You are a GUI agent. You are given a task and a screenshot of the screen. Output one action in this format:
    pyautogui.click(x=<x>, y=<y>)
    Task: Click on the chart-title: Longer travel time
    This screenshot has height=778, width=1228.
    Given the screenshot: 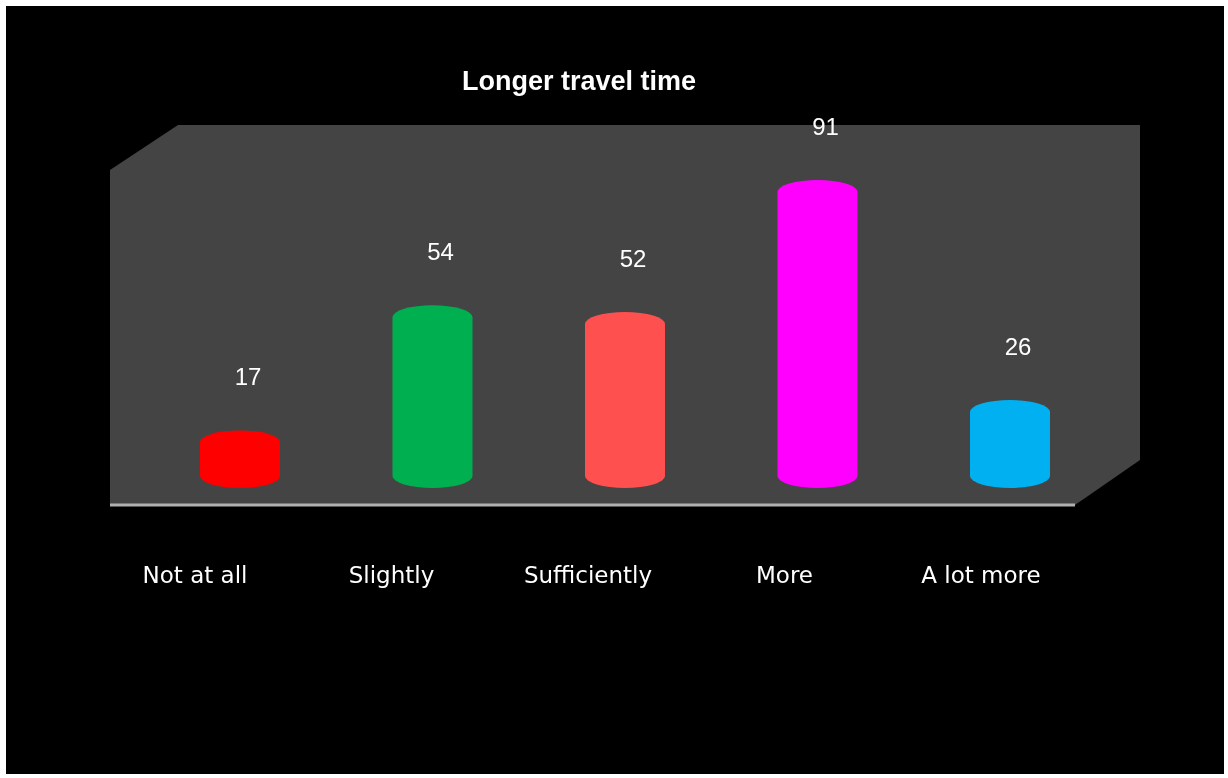 What is the action you would take?
    pyautogui.click(x=579, y=81)
    